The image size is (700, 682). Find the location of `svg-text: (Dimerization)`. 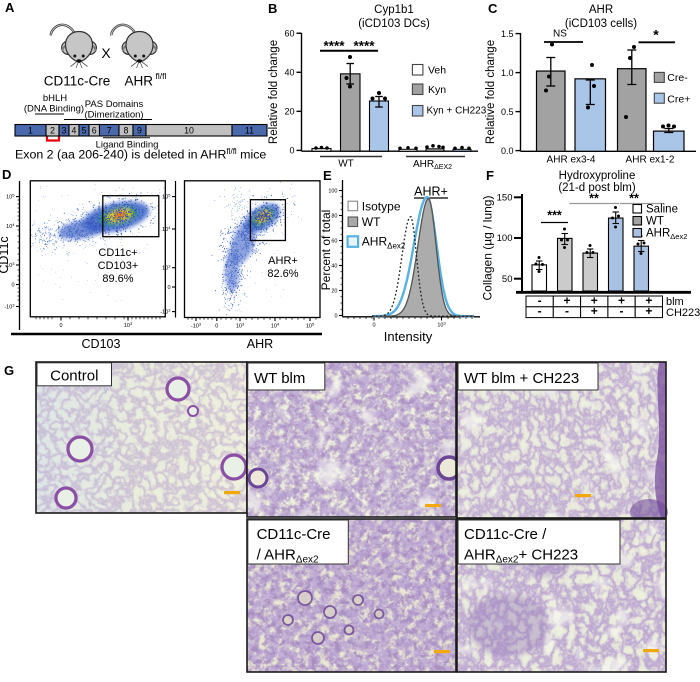

svg-text: (Dimerization) is located at coordinates (113, 115).